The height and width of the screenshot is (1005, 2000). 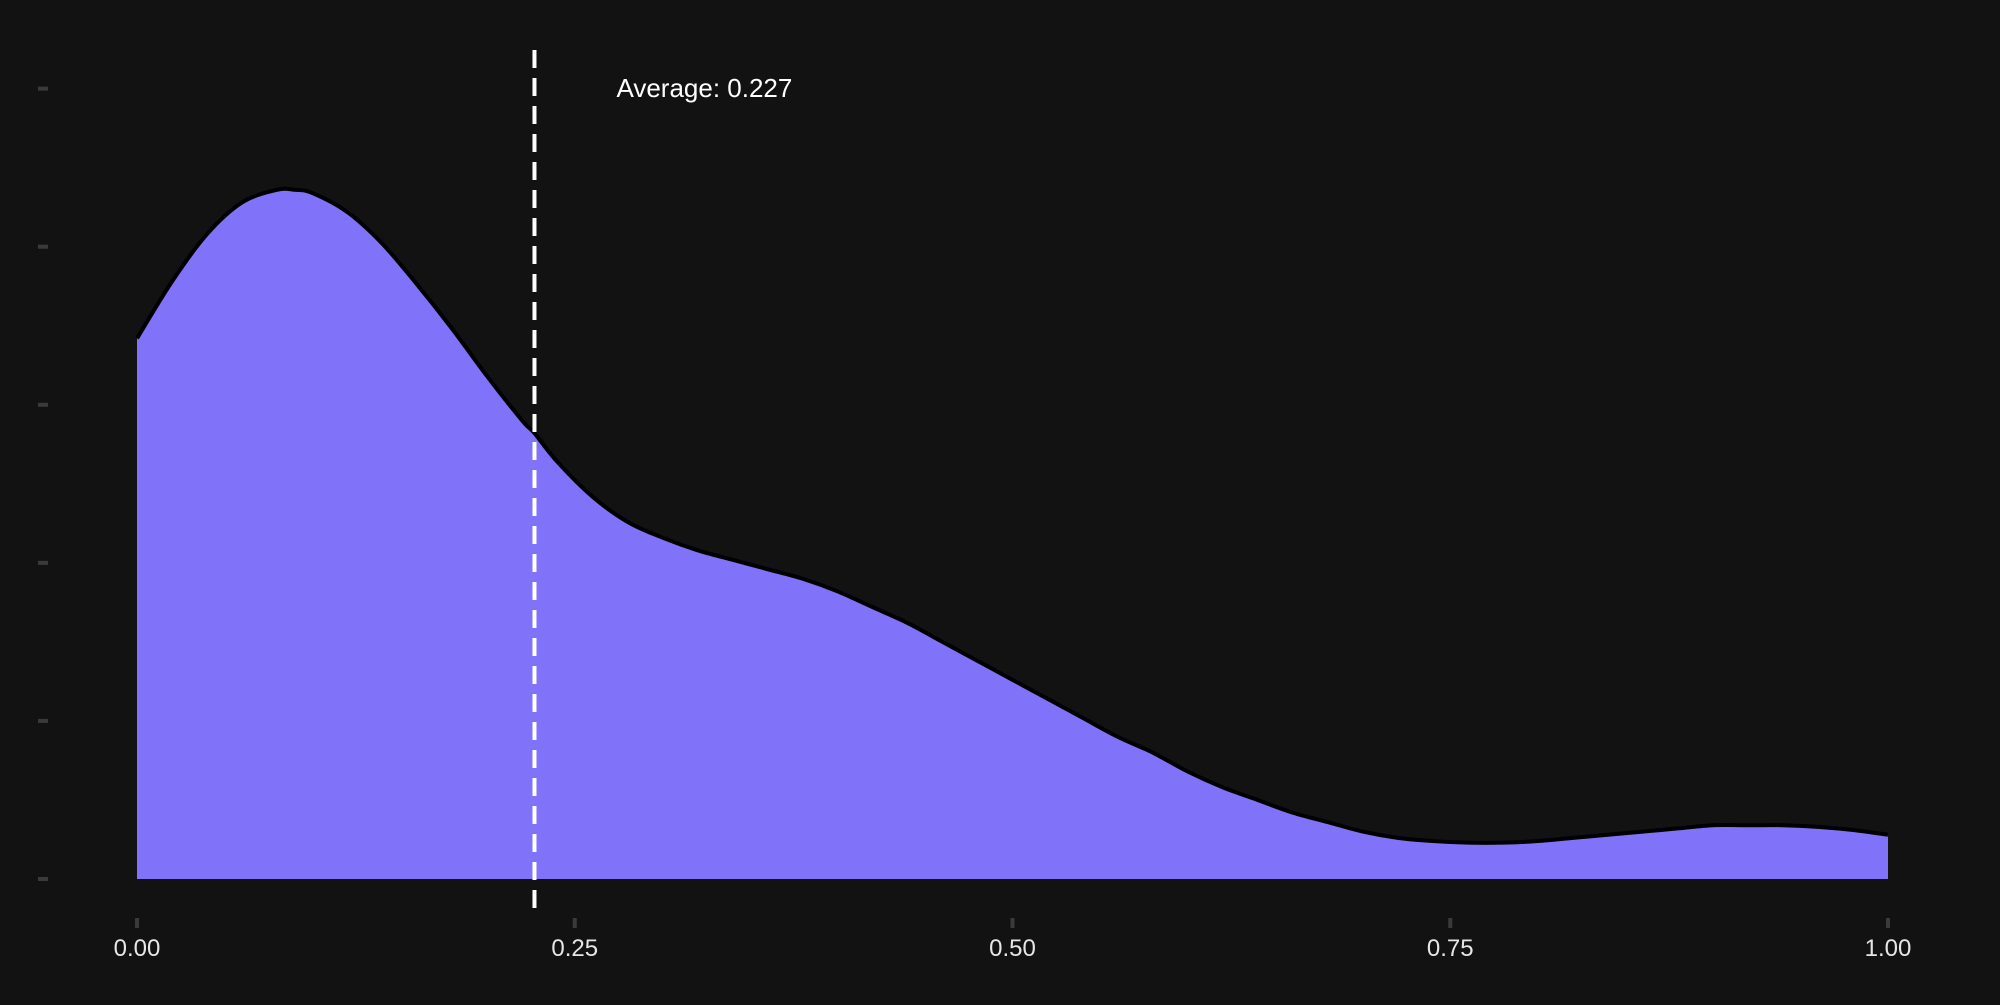 What do you see at coordinates (704, 88) in the screenshot?
I see `average-label: Average: 0.227` at bounding box center [704, 88].